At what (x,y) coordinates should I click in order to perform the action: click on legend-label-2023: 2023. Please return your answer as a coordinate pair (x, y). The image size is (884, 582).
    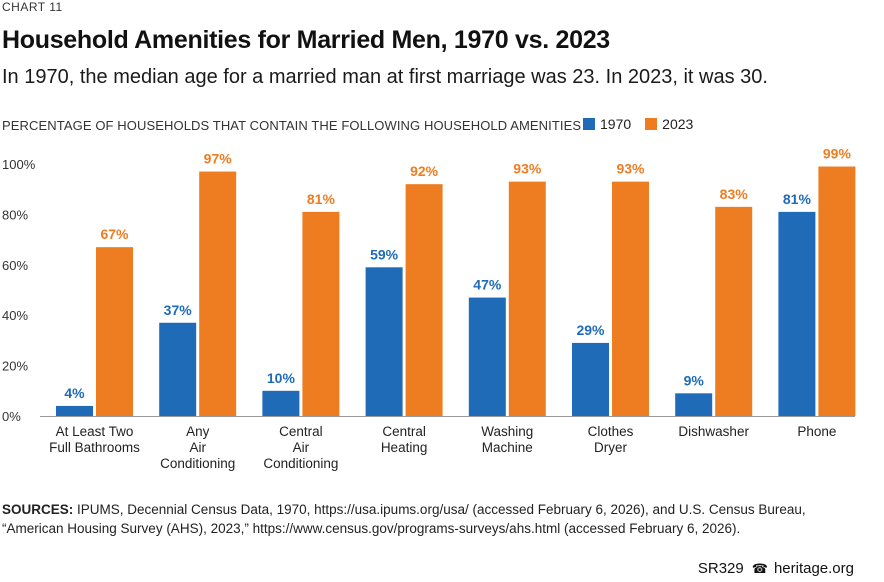
    Looking at the image, I should click on (678, 124).